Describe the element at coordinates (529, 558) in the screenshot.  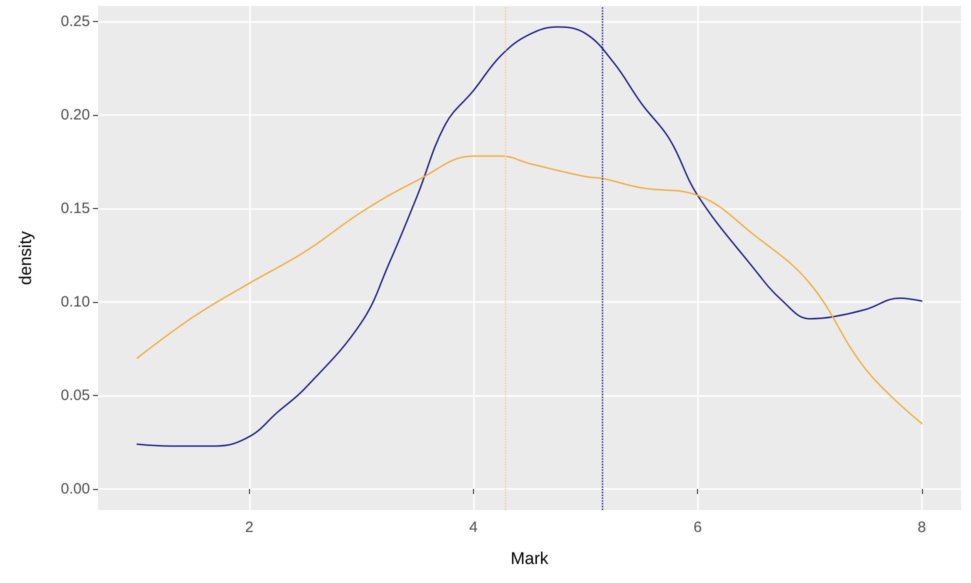
I see `x-axis-title: Mark` at that location.